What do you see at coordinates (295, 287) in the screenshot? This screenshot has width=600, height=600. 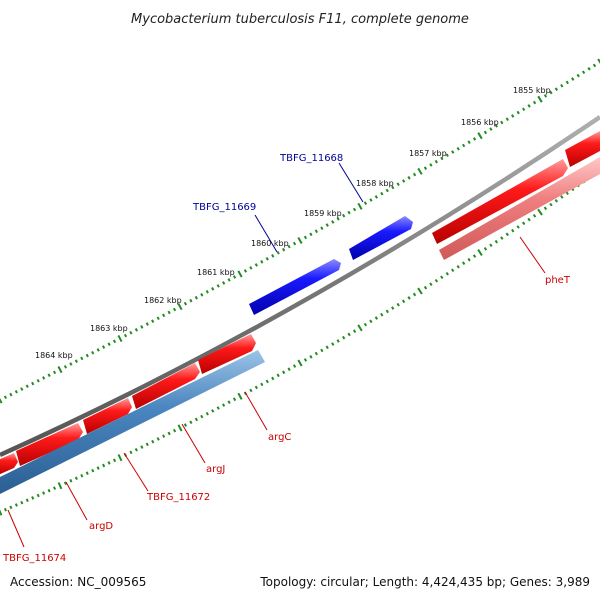 I see `gene-tbfg-11669-arrow` at bounding box center [295, 287].